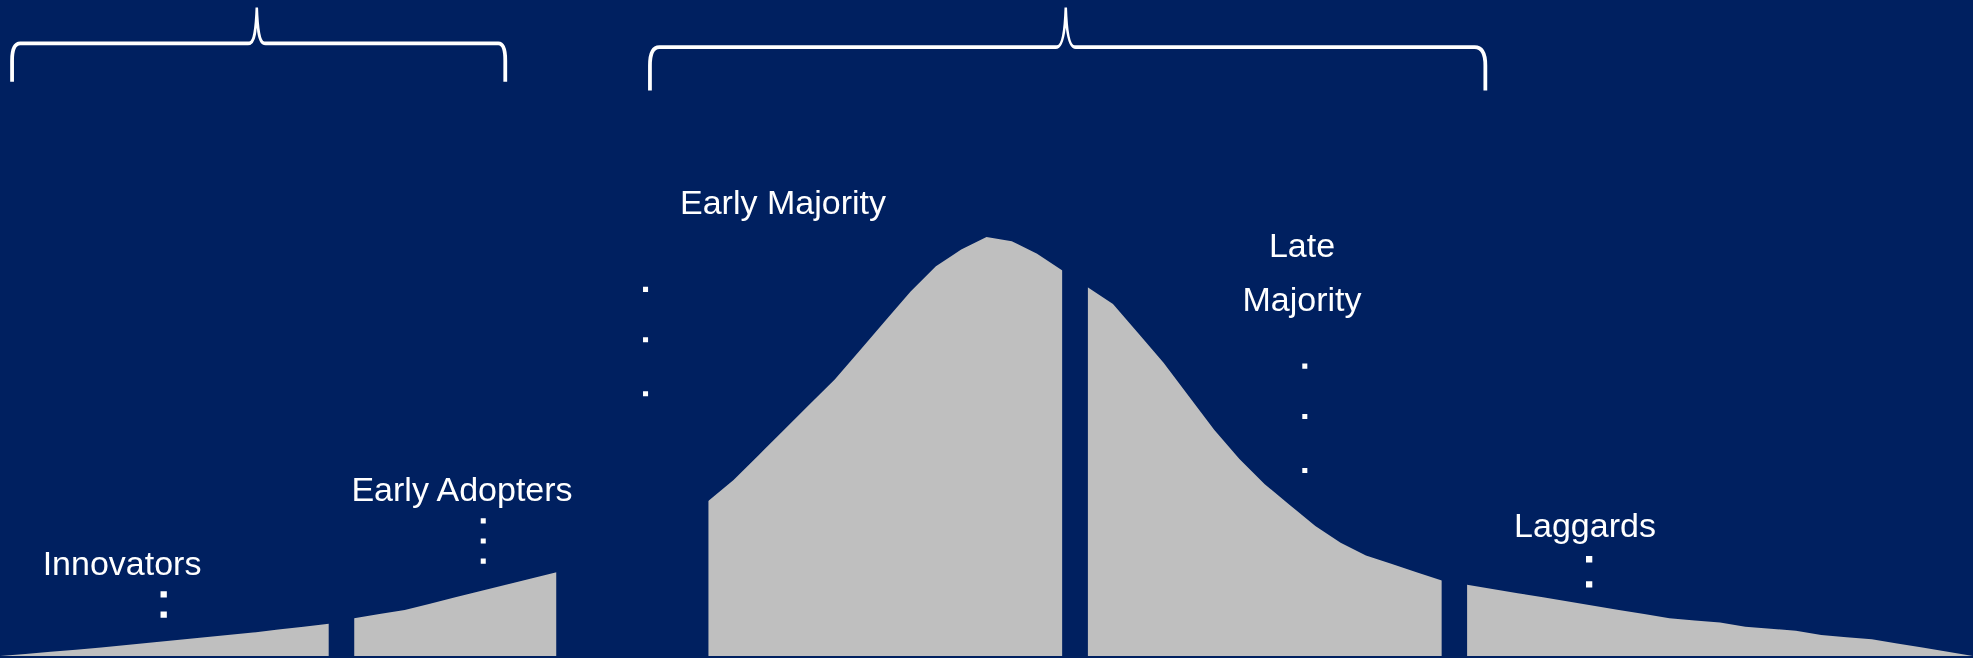 The width and height of the screenshot is (1973, 658). Describe the element at coordinates (122, 563) in the screenshot. I see `series-label: Innovators` at that location.